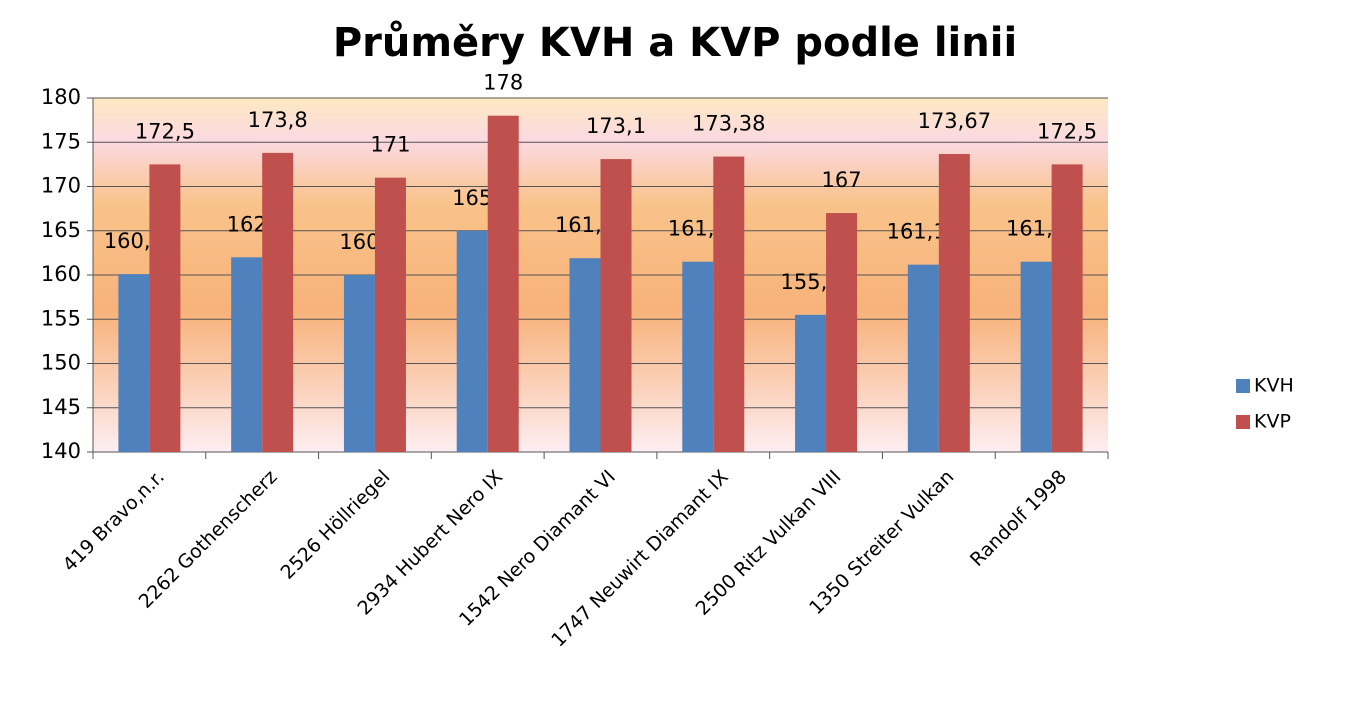 Image resolution: width=1352 pixels, height=722 pixels. Describe the element at coordinates (61, 186) in the screenshot. I see `y-tick-label: 170` at that location.